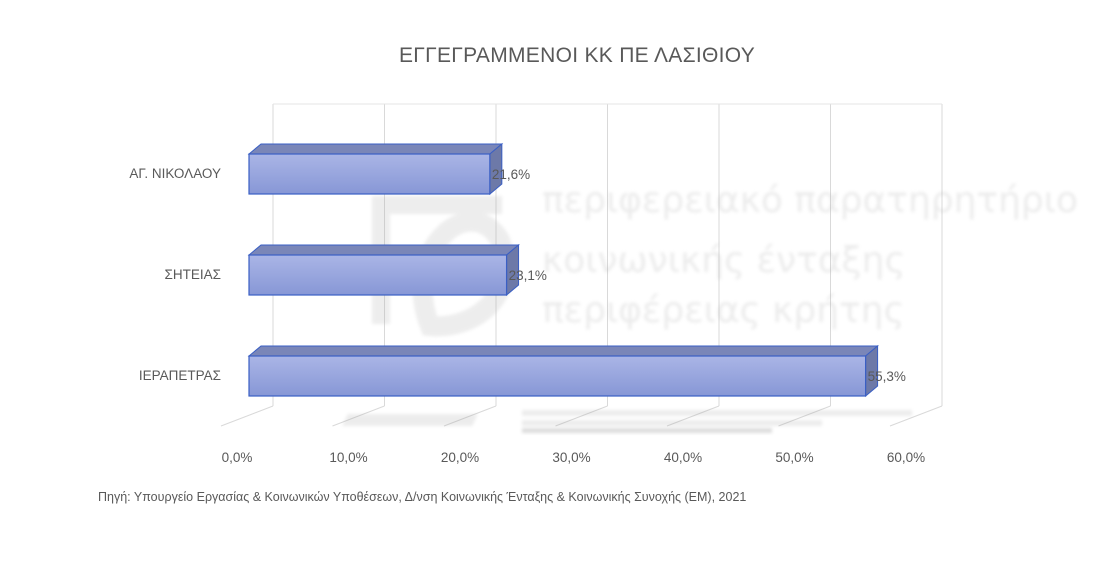 This screenshot has width=1104, height=582. I want to click on x-tick-label: 60,0%, so click(906, 457).